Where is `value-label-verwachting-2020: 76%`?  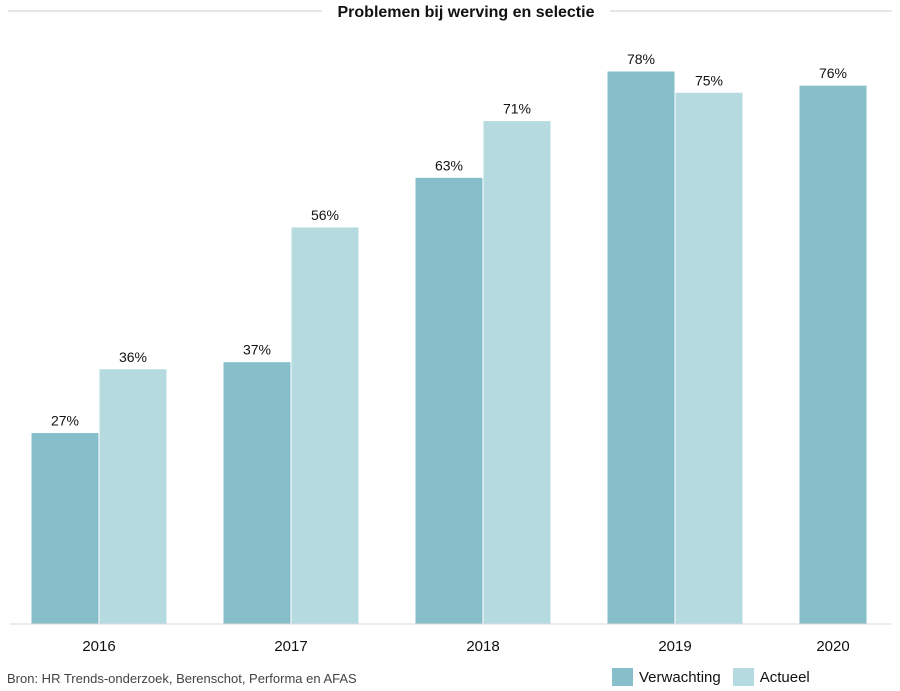
value-label-verwachting-2020: 76% is located at coordinates (833, 73).